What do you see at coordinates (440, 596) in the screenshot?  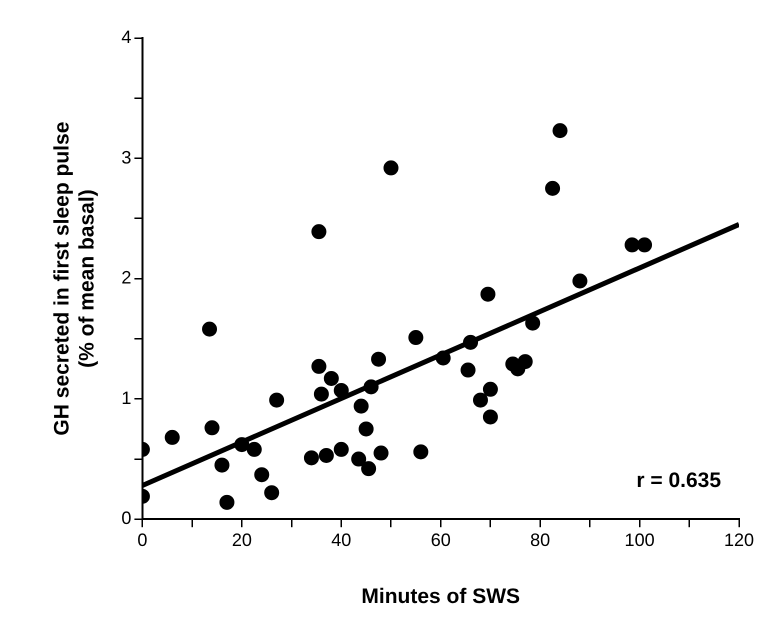 I see `x-axis-title: Minutes of SWS` at bounding box center [440, 596].